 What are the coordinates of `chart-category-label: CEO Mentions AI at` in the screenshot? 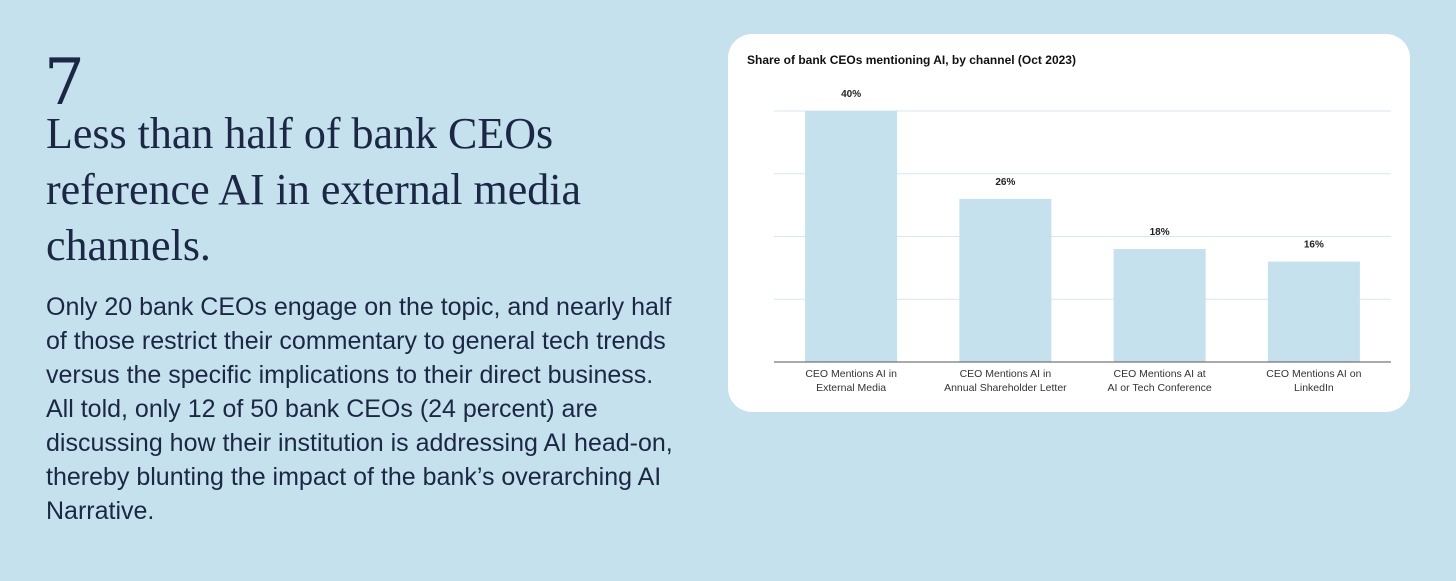 It's located at (1160, 374).